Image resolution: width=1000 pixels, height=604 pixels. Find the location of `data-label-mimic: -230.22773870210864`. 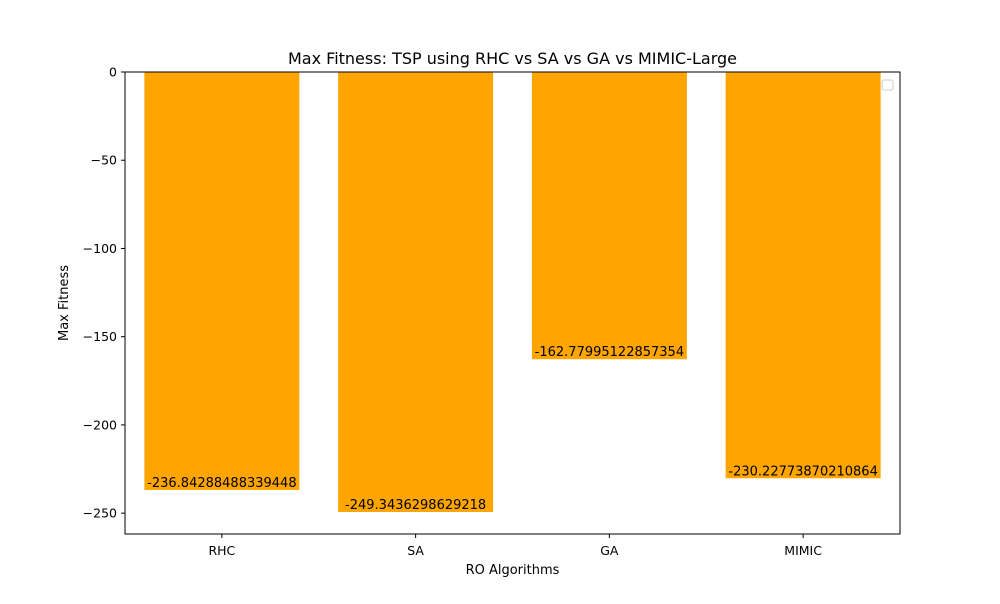

data-label-mimic: -230.22773870210864 is located at coordinates (802, 471).